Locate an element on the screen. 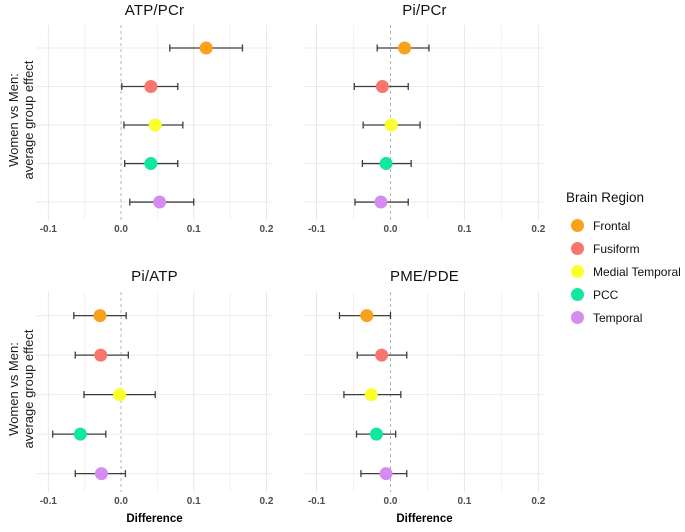 The width and height of the screenshot is (685, 532). legend-item-fusiform: Fusiform is located at coordinates (623, 248).